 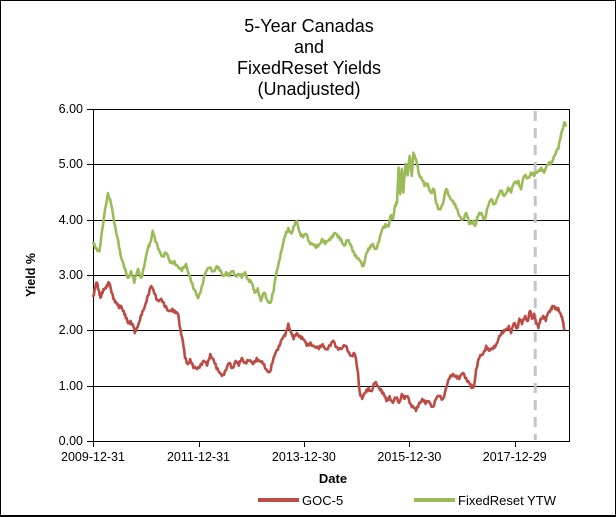 What do you see at coordinates (409, 457) in the screenshot?
I see `x-tick-label: 2015-12-30` at bounding box center [409, 457].